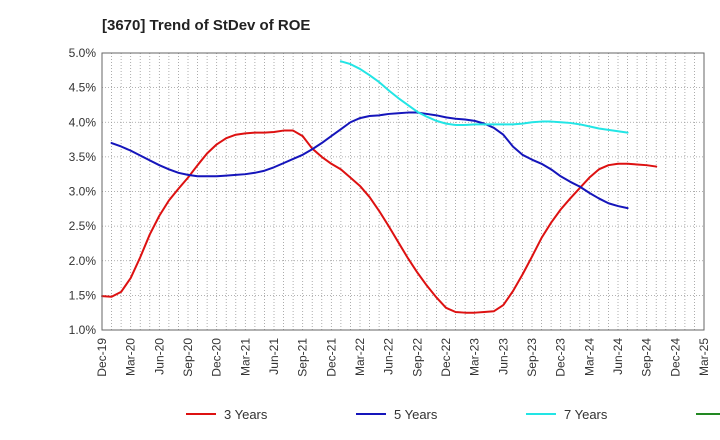 This screenshot has height=440, width=720. What do you see at coordinates (532, 357) in the screenshot?
I see `x-tick-label: Sep-23` at bounding box center [532, 357].